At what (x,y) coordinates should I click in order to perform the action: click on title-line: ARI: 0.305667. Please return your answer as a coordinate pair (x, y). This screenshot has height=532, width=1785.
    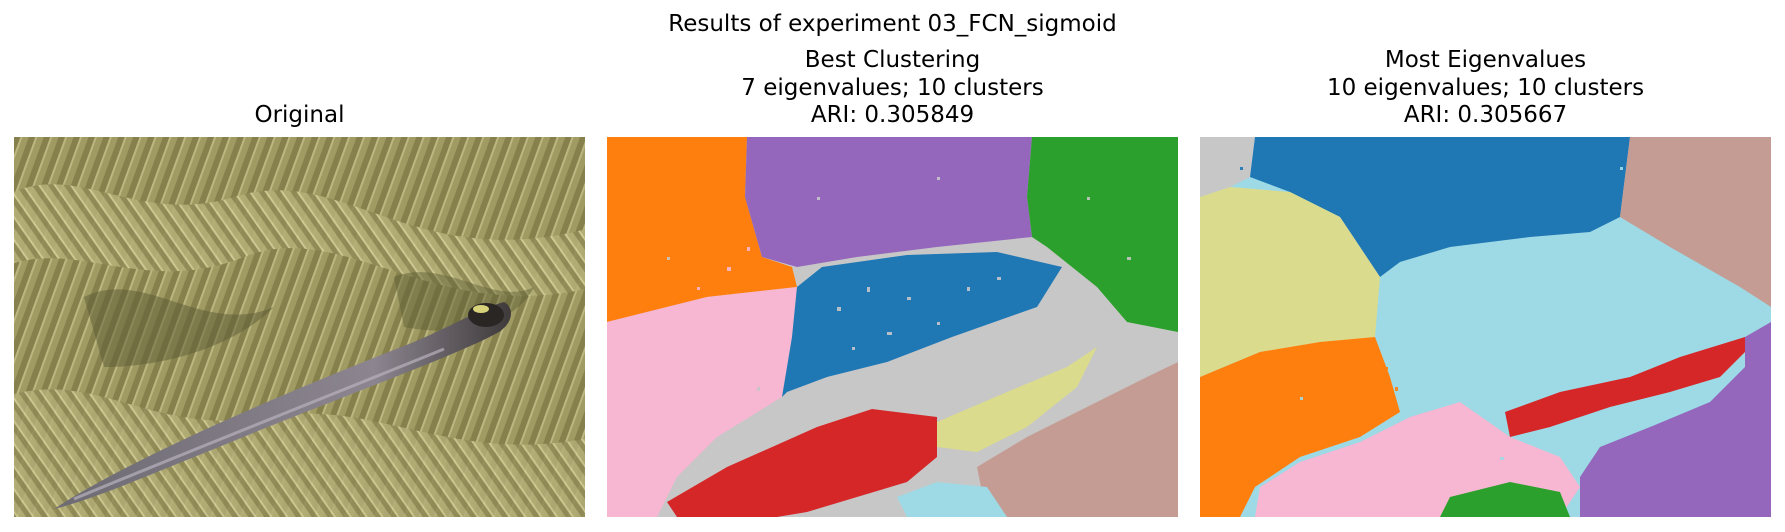
    Looking at the image, I should click on (1485, 115).